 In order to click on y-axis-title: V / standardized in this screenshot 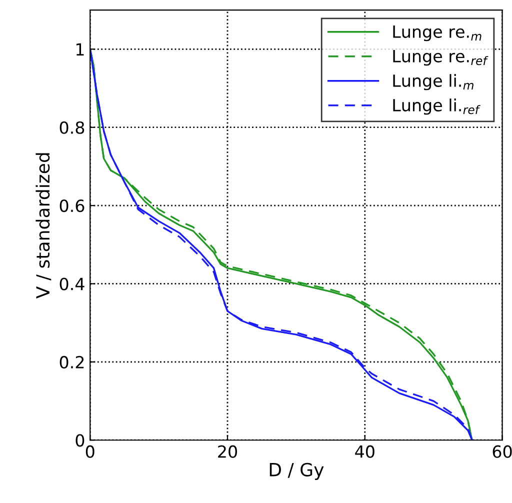, I will do `click(44, 225)`.